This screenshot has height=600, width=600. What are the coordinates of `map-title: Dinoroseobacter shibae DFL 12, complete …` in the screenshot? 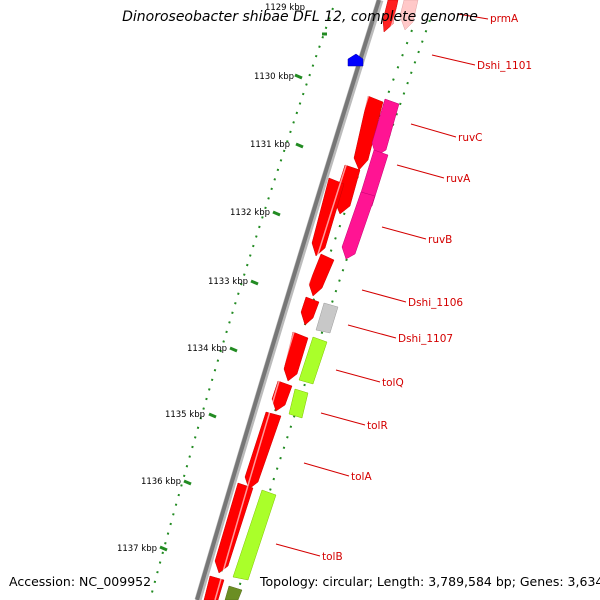 It's located at (300, 17).